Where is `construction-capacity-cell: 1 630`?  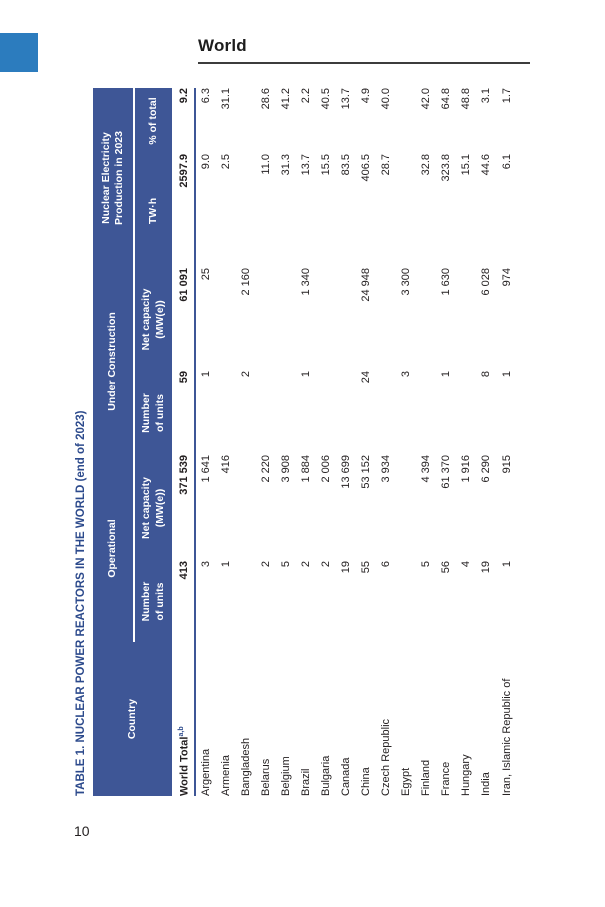 construction-capacity-cell: 1 630 is located at coordinates (446, 319).